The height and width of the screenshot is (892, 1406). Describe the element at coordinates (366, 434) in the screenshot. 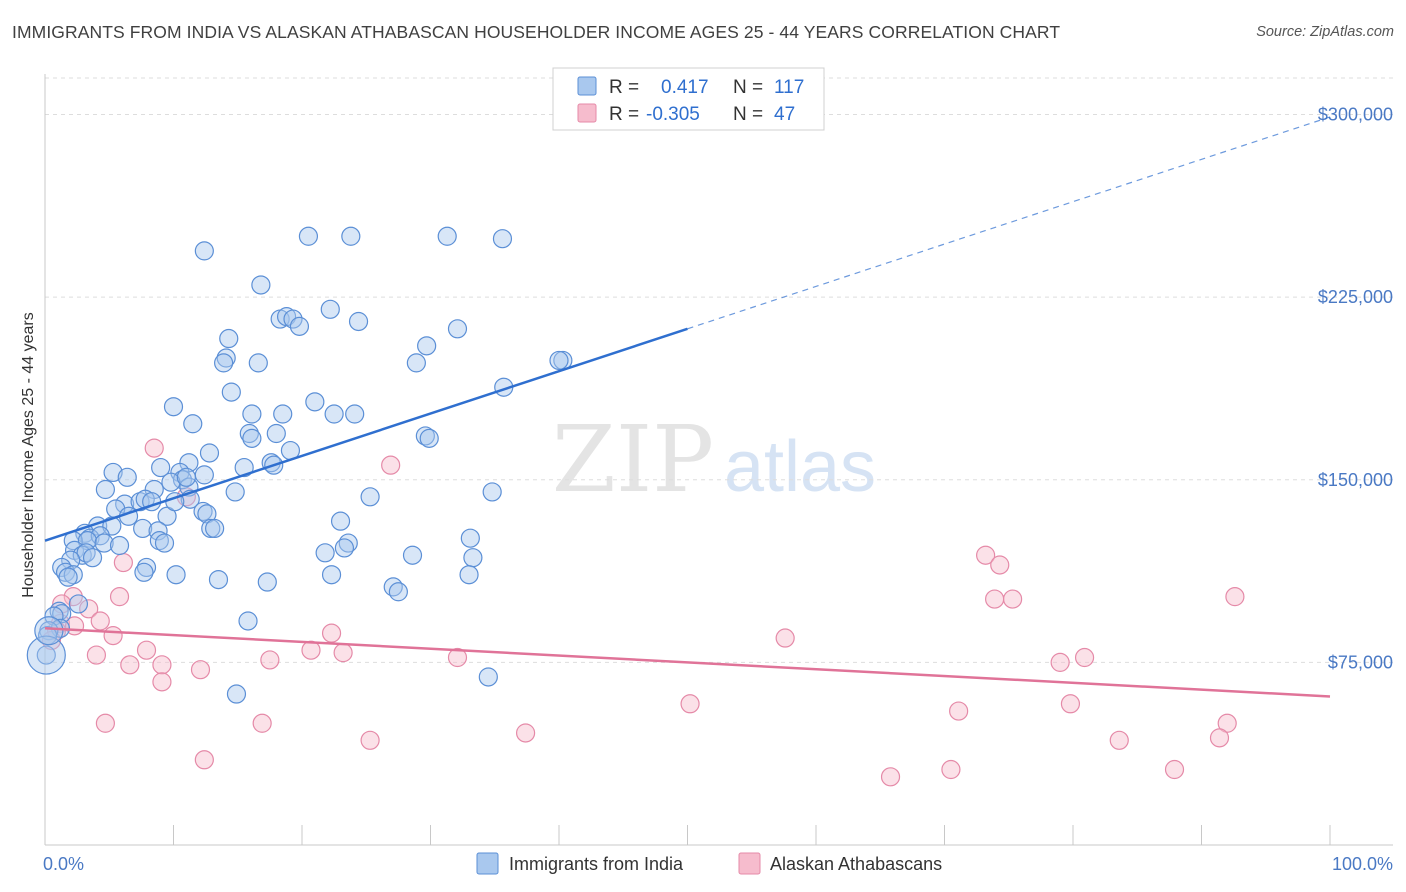

I see `india-trend-line` at that location.